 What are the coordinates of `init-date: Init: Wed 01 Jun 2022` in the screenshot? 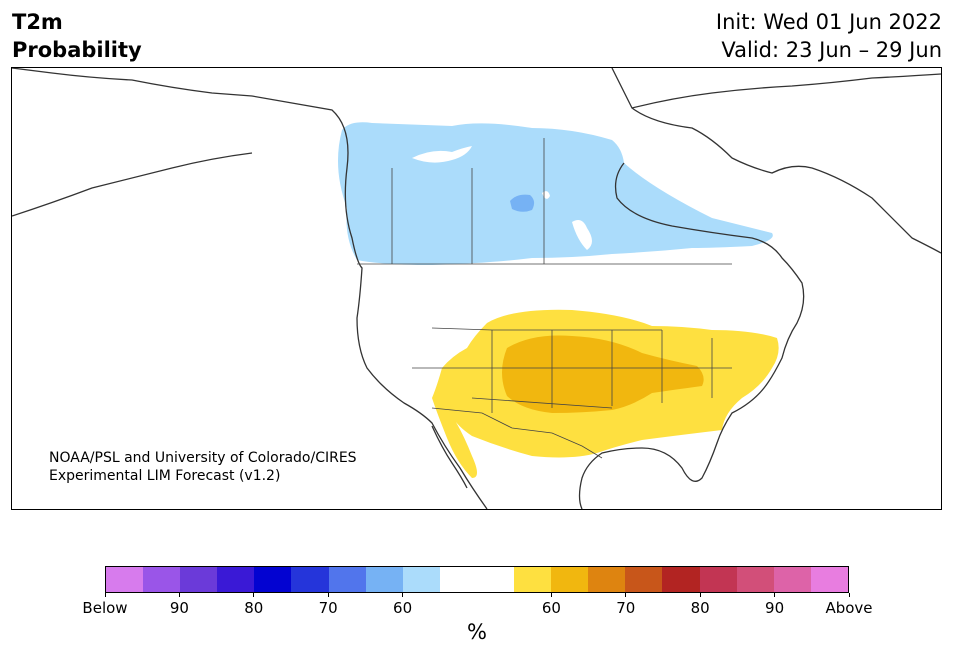 It's located at (828, 22).